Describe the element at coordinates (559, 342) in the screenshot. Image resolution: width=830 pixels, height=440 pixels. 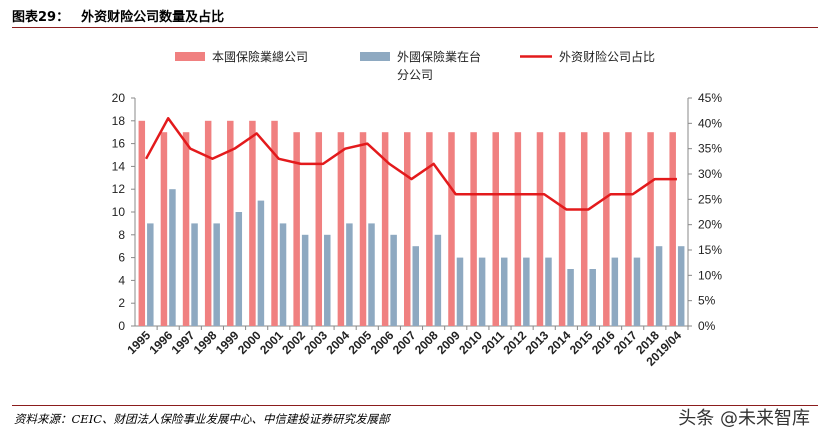
I see `x-tick-label: 2014` at that location.